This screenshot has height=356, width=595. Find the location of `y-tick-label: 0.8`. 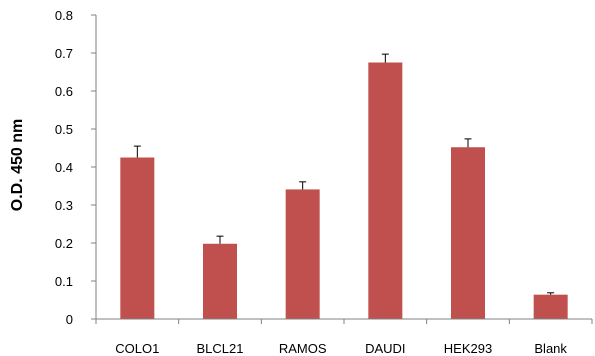

y-tick-label: 0.8 is located at coordinates (64, 15).